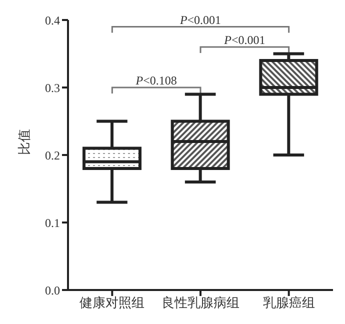 This screenshot has width=345, height=324. Describe the element at coordinates (24, 142) in the screenshot. I see `y-axis-title: 比值` at that location.